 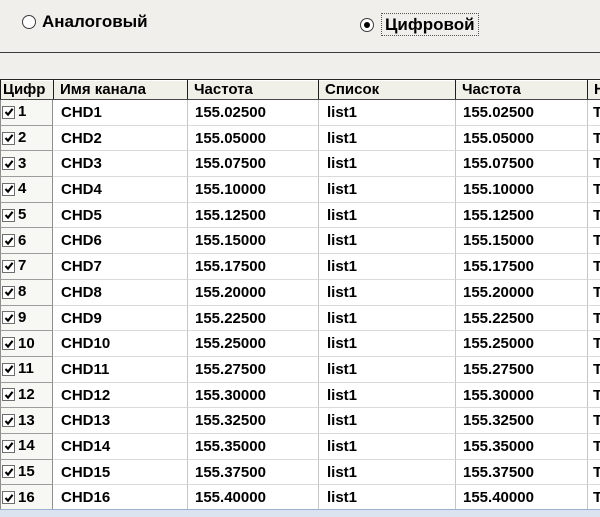 What do you see at coordinates (120, 395) in the screenshot?
I see `channel-name-cell: CHD12` at bounding box center [120, 395].